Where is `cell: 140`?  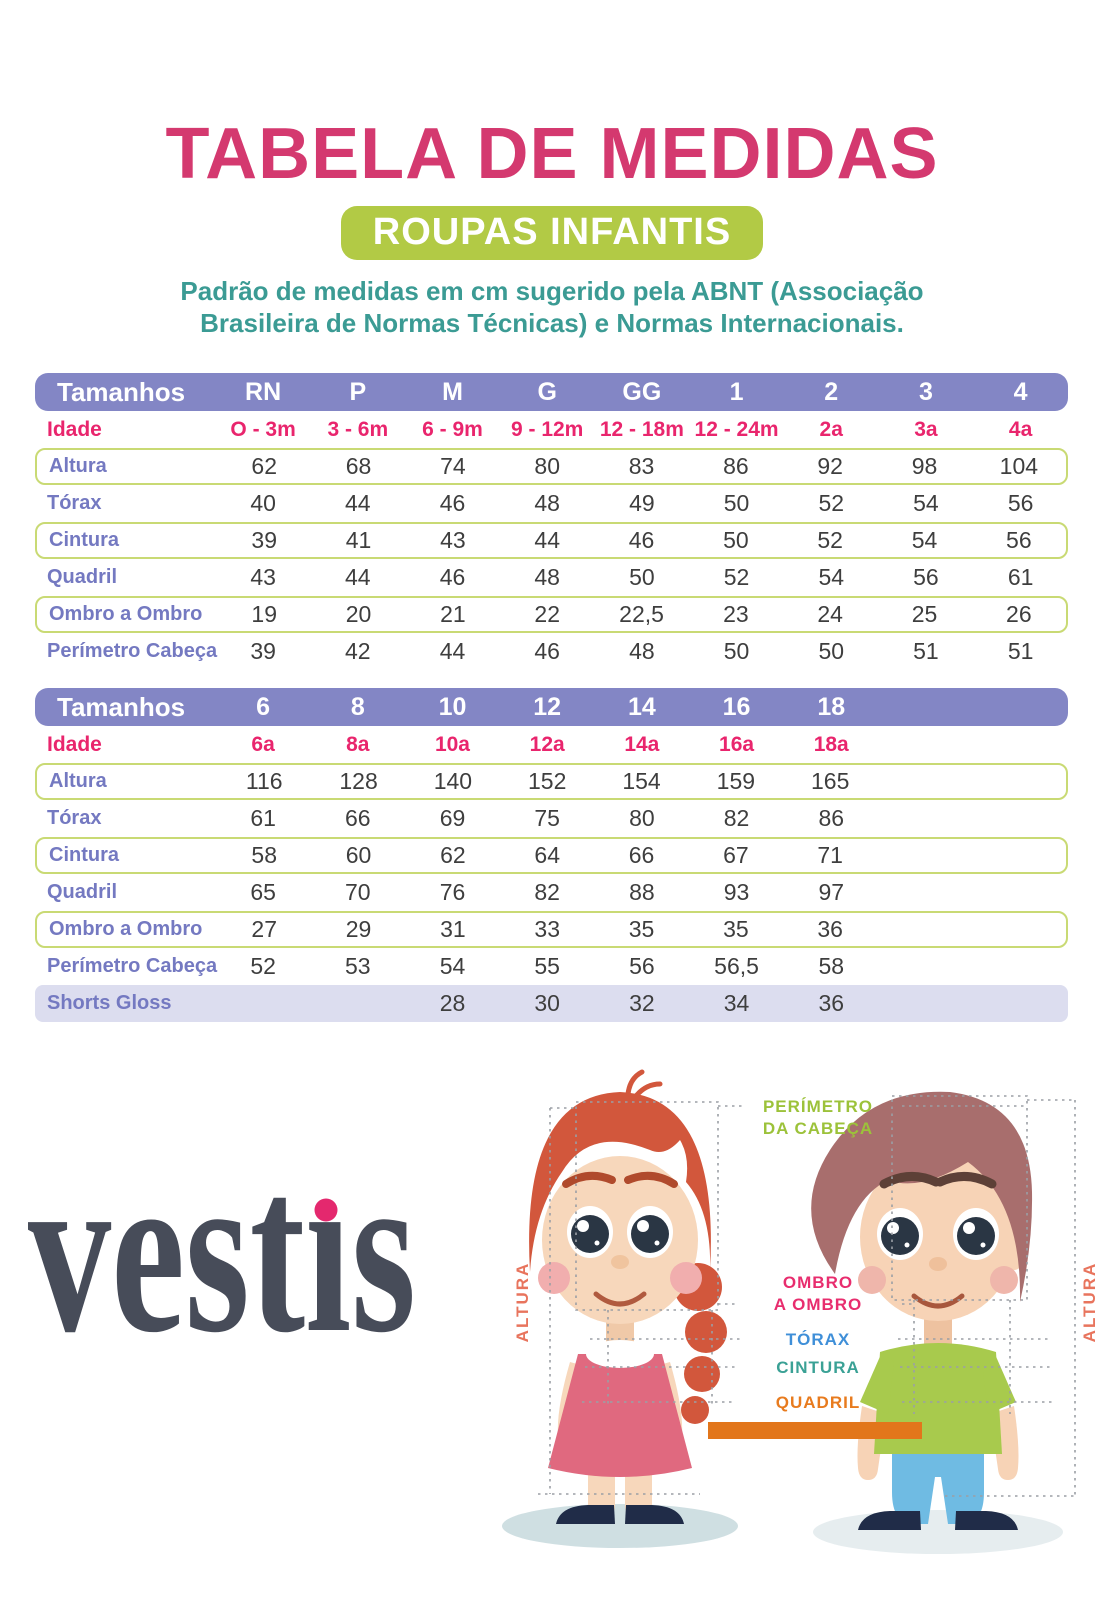 cell: 140 is located at coordinates (453, 781).